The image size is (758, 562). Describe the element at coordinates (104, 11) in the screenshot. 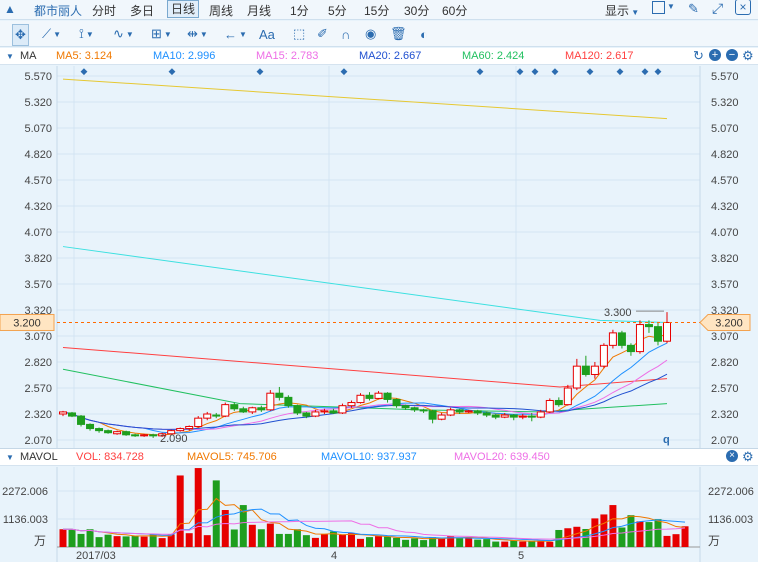

I see `tab-intraday: 分时` at that location.